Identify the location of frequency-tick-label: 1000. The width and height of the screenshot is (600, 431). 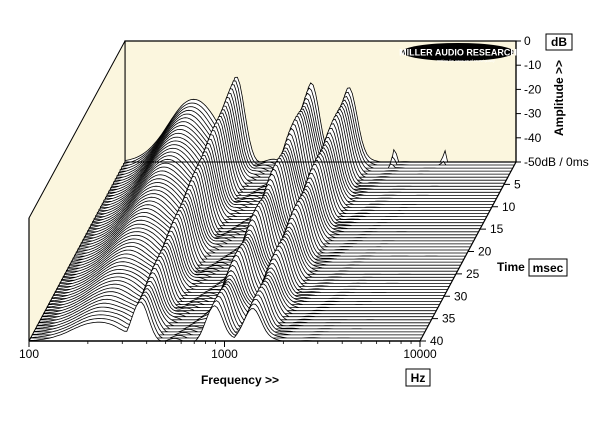
(224, 354).